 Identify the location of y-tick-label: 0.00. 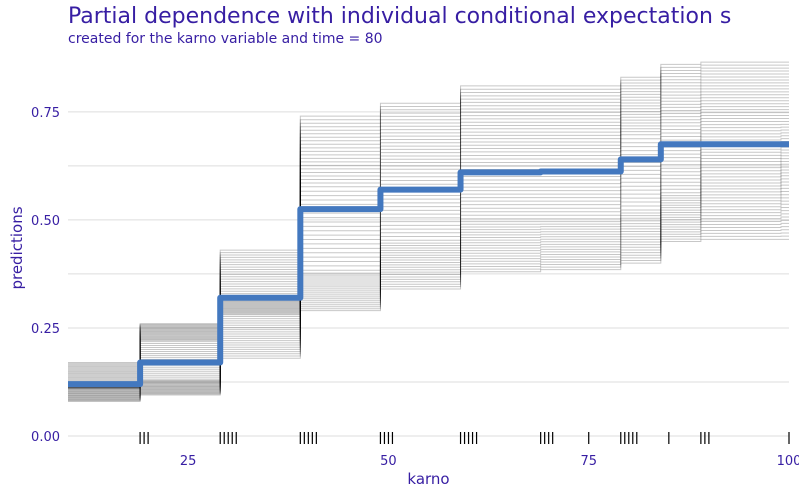
(45, 437).